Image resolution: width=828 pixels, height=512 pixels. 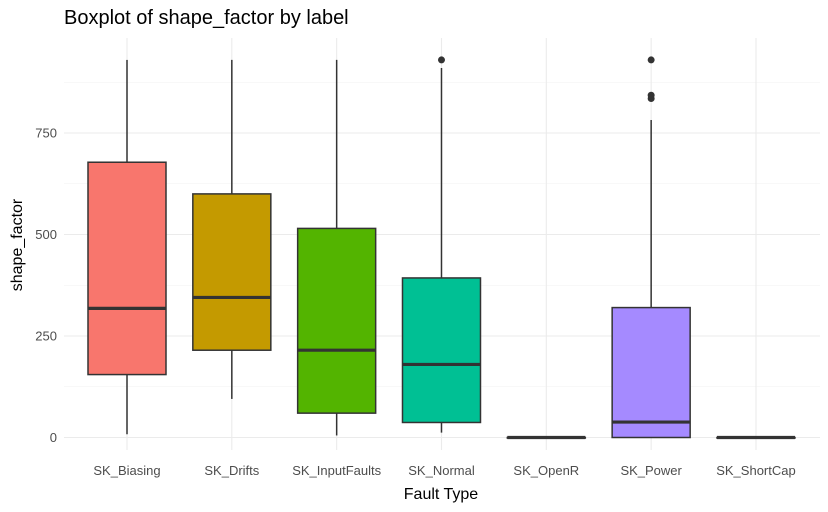 What do you see at coordinates (756, 470) in the screenshot?
I see `x-tick-label: SK_ShortCap` at bounding box center [756, 470].